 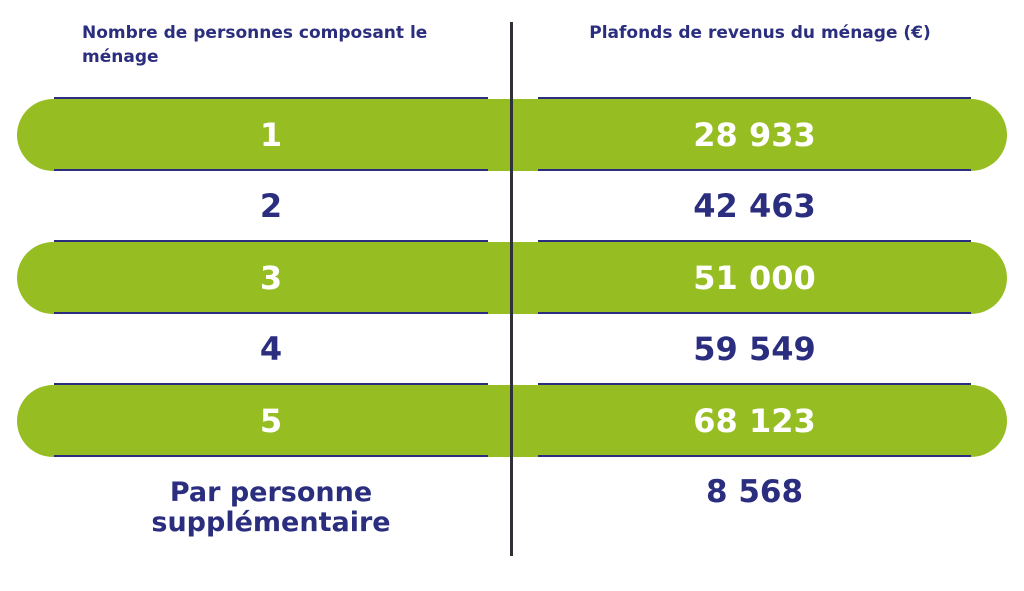 I want to click on ceiling-cell: 28 933, so click(x=754, y=135).